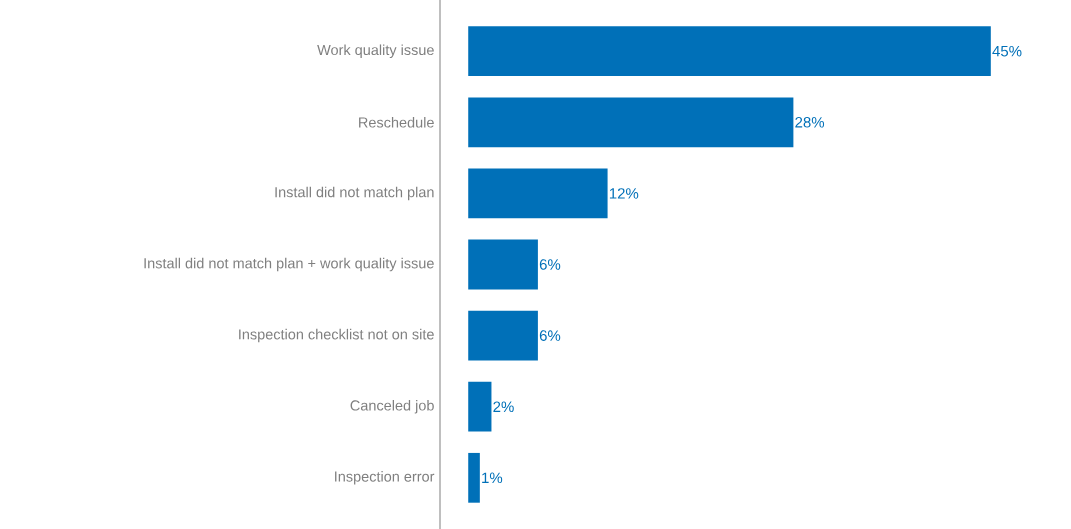 The width and height of the screenshot is (1071, 529). Describe the element at coordinates (810, 122) in the screenshot. I see `data-label: 28%` at that location.